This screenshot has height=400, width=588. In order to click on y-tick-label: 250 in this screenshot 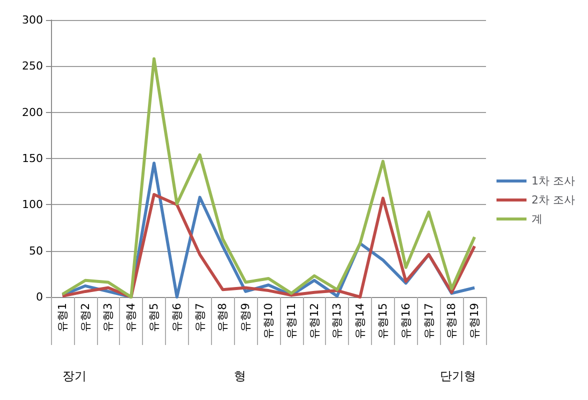, I will do `click(32, 66)`.